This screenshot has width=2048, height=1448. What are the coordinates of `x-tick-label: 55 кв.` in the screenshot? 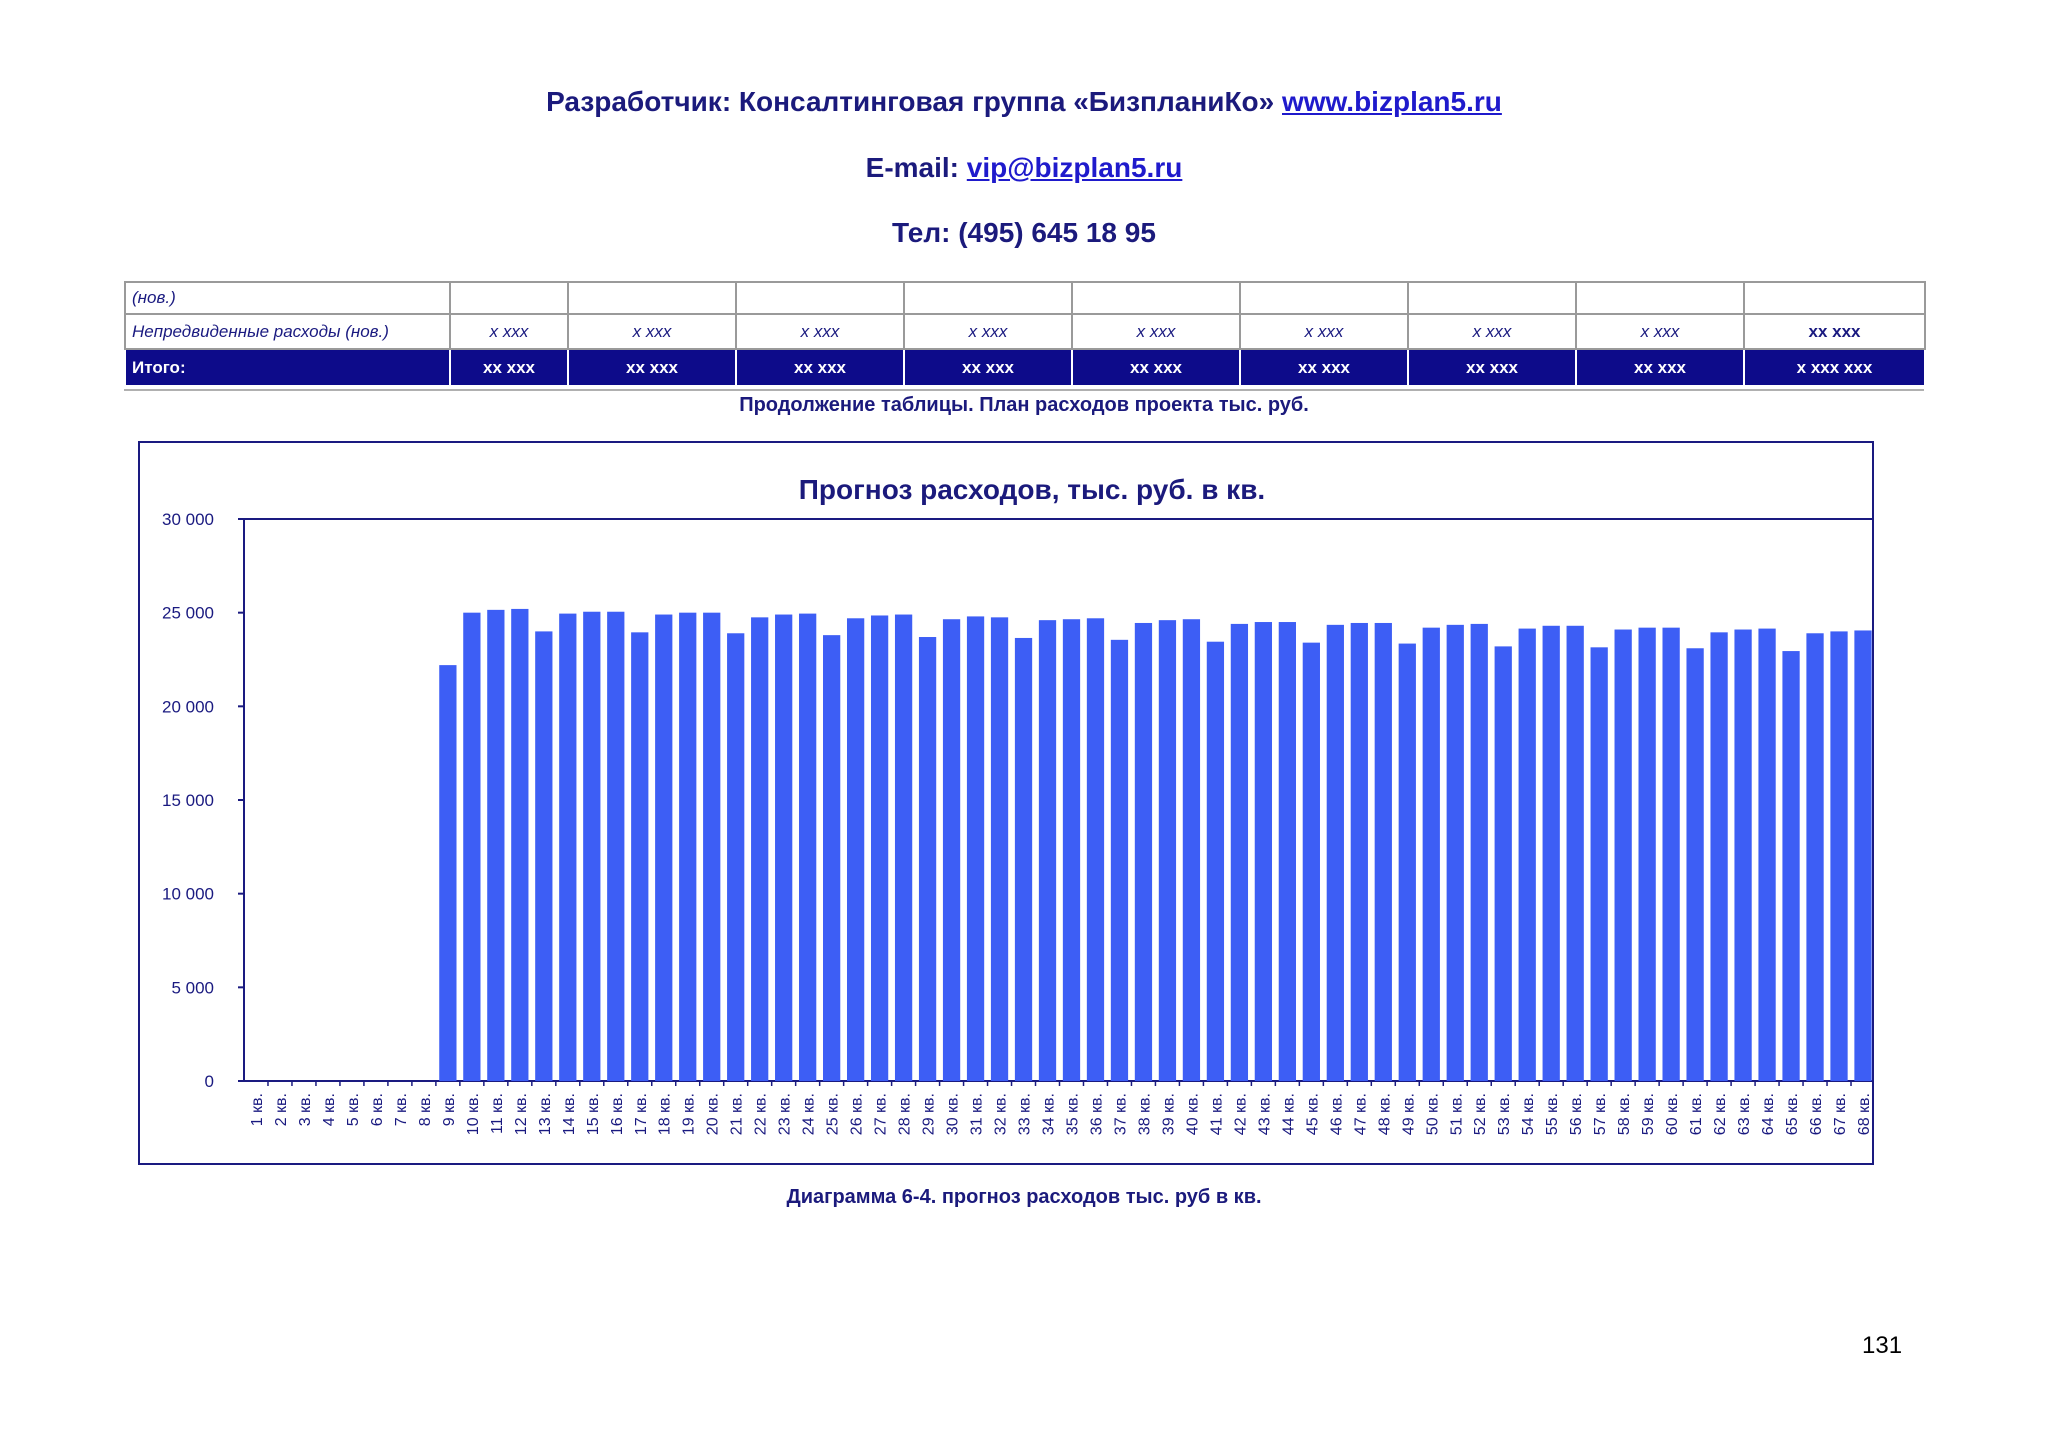 It's located at (1552, 1114).